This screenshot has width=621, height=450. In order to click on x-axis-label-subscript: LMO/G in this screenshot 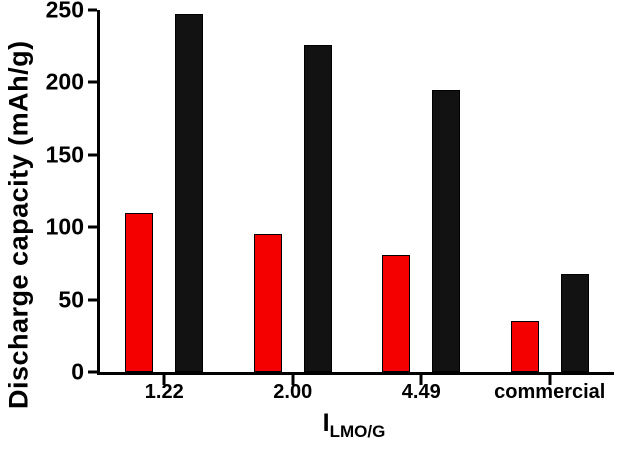, I will do `click(357, 431)`.